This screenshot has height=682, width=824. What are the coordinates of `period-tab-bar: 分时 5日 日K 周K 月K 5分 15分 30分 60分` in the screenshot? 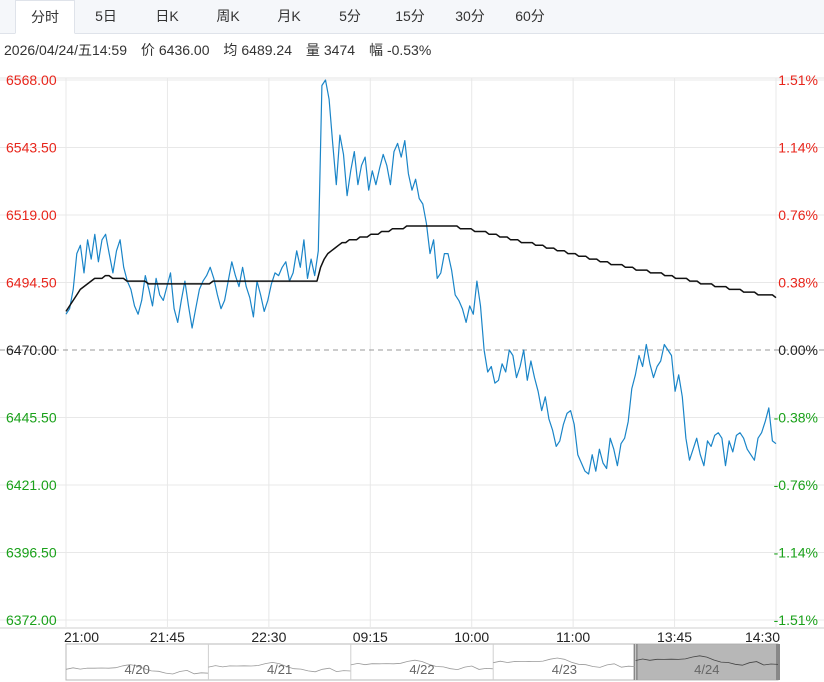 It's located at (412, 17).